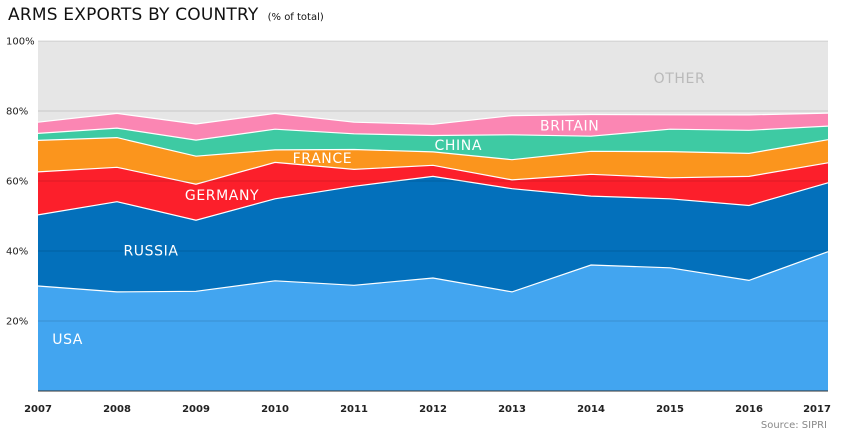  Describe the element at coordinates (433, 133) in the screenshot. I see `boundary-china` at that location.